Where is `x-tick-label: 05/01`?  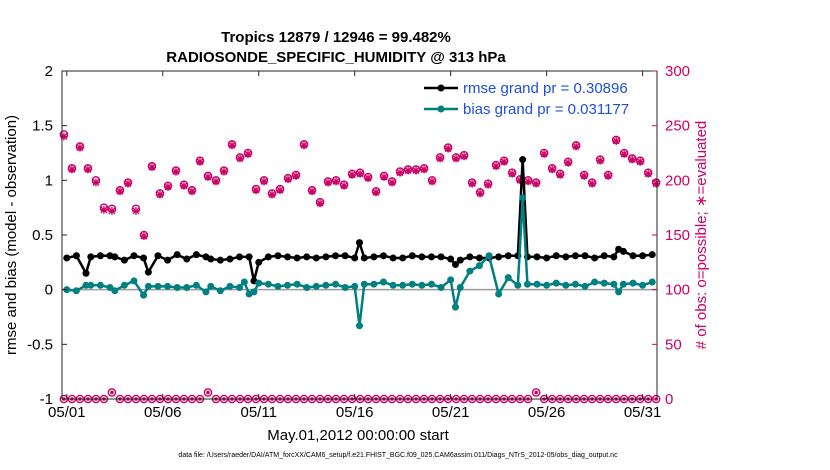 x-tick-label: 05/01 is located at coordinates (67, 412).